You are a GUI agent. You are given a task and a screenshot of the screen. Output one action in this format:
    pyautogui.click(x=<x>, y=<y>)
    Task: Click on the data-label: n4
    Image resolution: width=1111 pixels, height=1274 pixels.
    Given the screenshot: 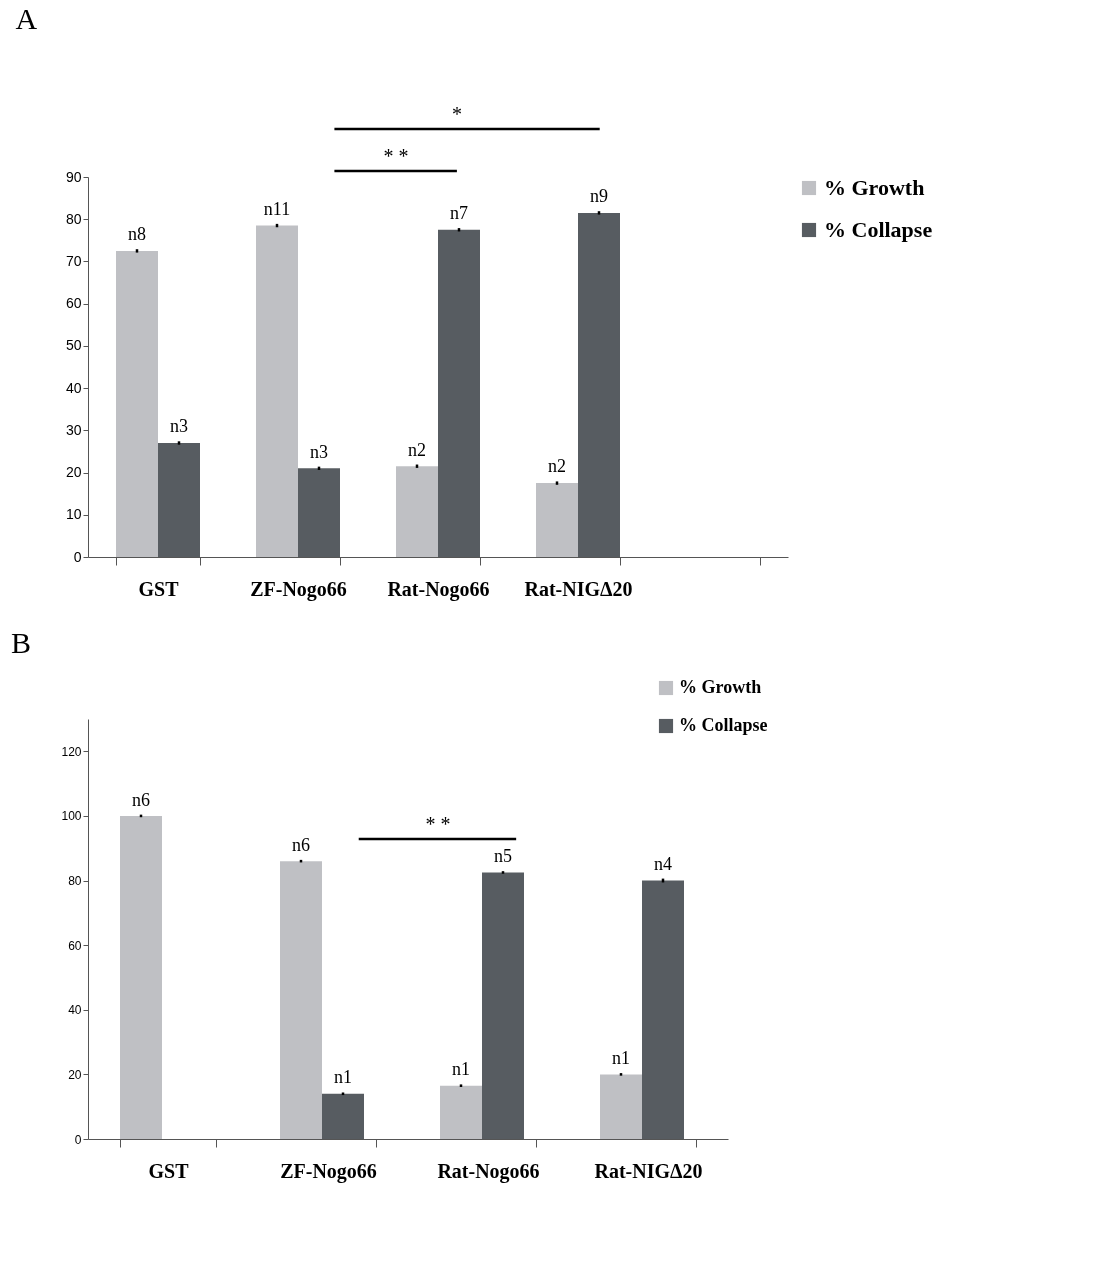 What is the action you would take?
    pyautogui.click(x=663, y=863)
    